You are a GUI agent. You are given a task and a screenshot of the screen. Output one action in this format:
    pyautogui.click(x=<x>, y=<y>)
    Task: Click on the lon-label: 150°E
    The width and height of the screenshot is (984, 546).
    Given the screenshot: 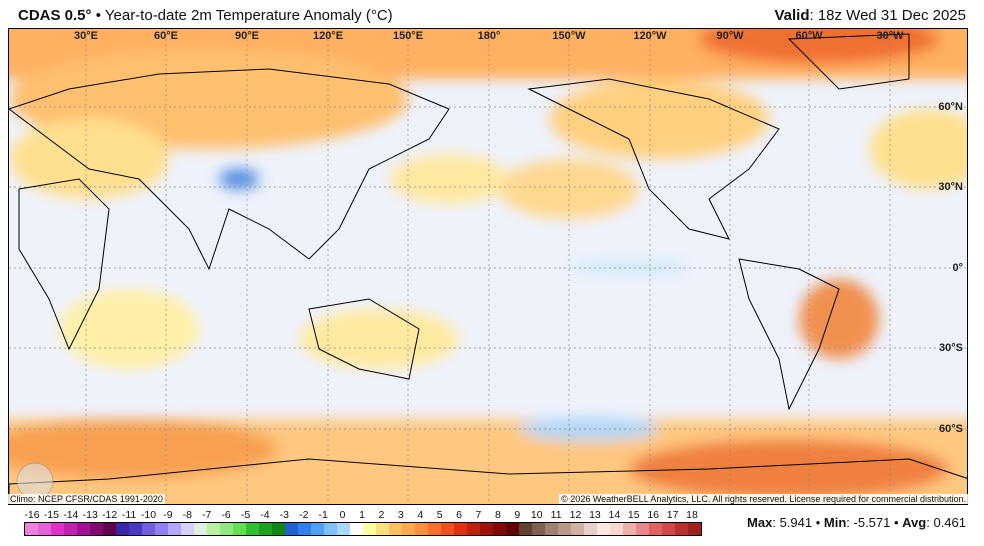 What is the action you would take?
    pyautogui.click(x=408, y=36)
    